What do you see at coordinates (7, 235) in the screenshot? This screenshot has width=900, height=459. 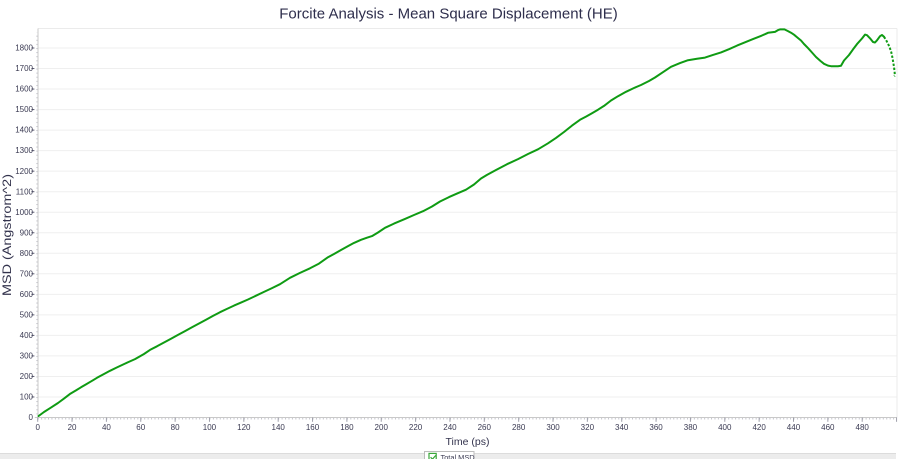 I see `svg-text: MSD (Angstrom^2)` at bounding box center [7, 235].